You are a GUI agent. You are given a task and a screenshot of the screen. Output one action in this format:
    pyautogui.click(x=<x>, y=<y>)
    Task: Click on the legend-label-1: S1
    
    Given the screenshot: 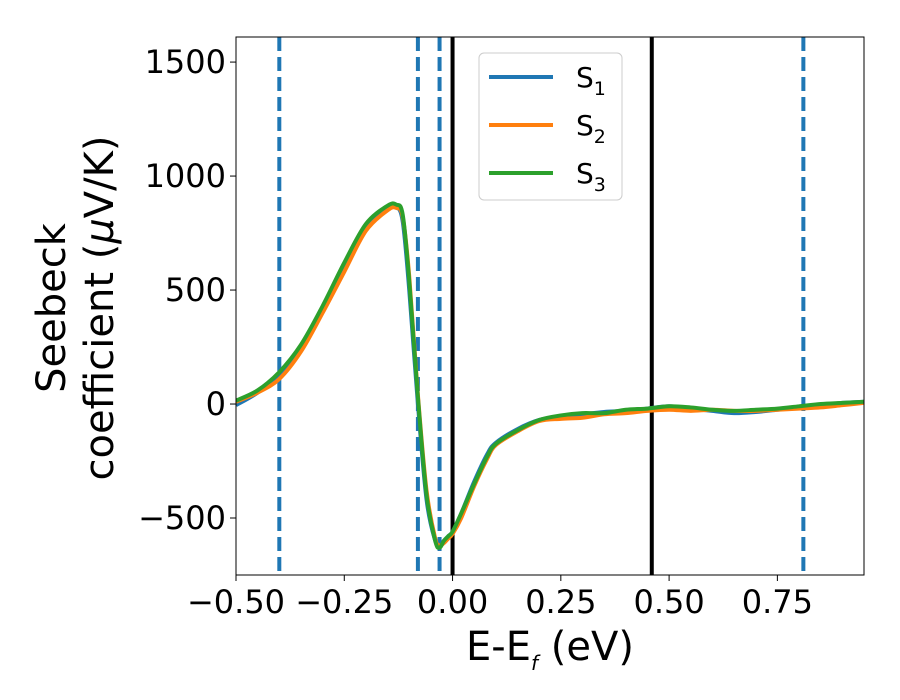 What is the action you would take?
    pyautogui.click(x=591, y=80)
    